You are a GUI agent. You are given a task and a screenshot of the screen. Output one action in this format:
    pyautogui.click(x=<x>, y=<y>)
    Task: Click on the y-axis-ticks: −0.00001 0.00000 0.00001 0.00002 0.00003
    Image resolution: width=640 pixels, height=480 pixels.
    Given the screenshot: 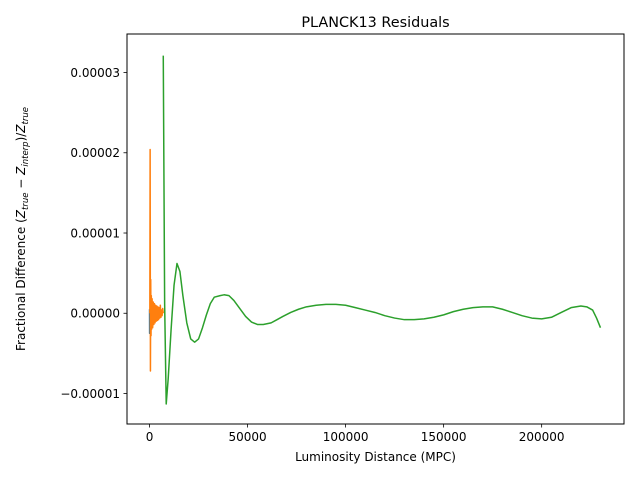 What is the action you would take?
    pyautogui.click(x=93, y=233)
    